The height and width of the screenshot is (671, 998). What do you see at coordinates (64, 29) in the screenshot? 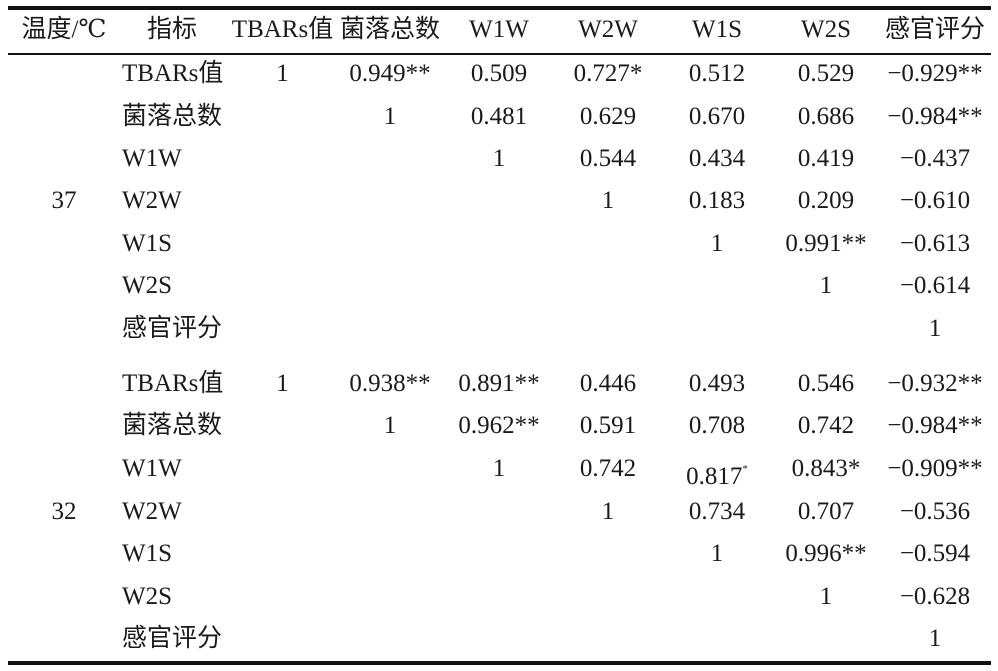
I see `header-temperature: 温度/℃` at bounding box center [64, 29].